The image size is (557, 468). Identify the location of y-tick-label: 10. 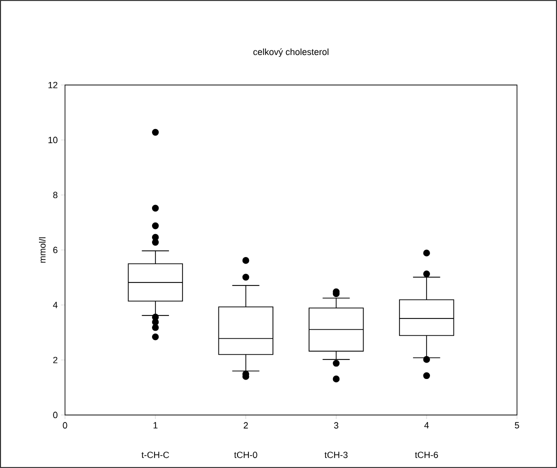
(53, 140).